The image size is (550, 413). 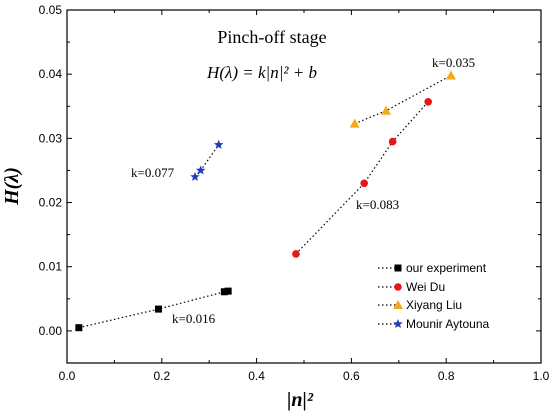 I want to click on legend-marker-circle, so click(x=398, y=287).